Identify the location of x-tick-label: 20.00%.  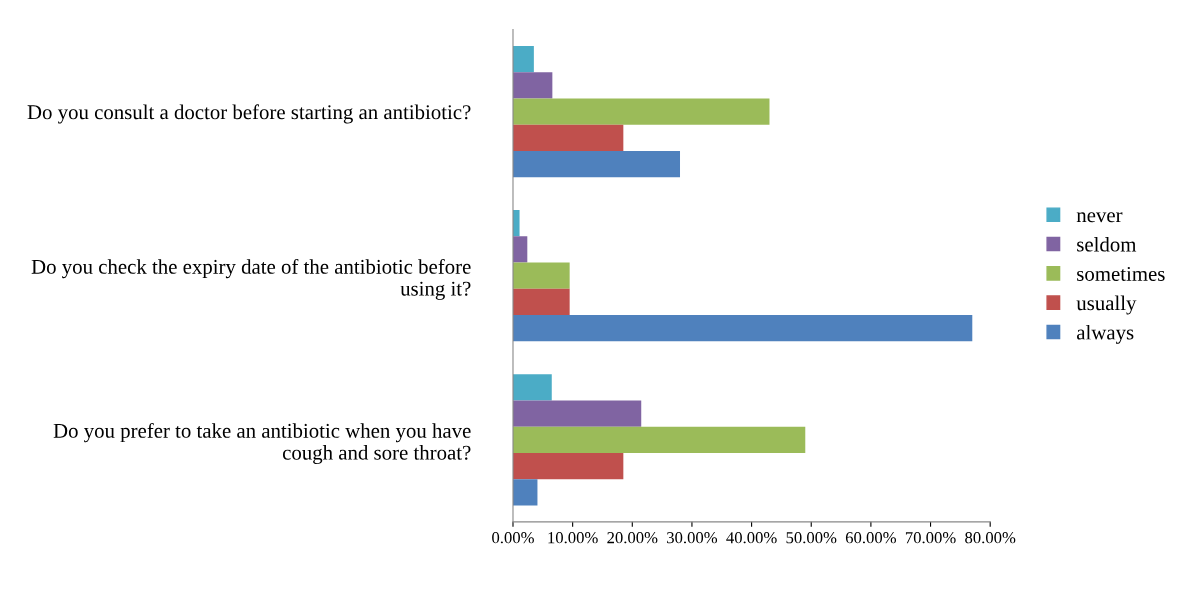
(632, 538).